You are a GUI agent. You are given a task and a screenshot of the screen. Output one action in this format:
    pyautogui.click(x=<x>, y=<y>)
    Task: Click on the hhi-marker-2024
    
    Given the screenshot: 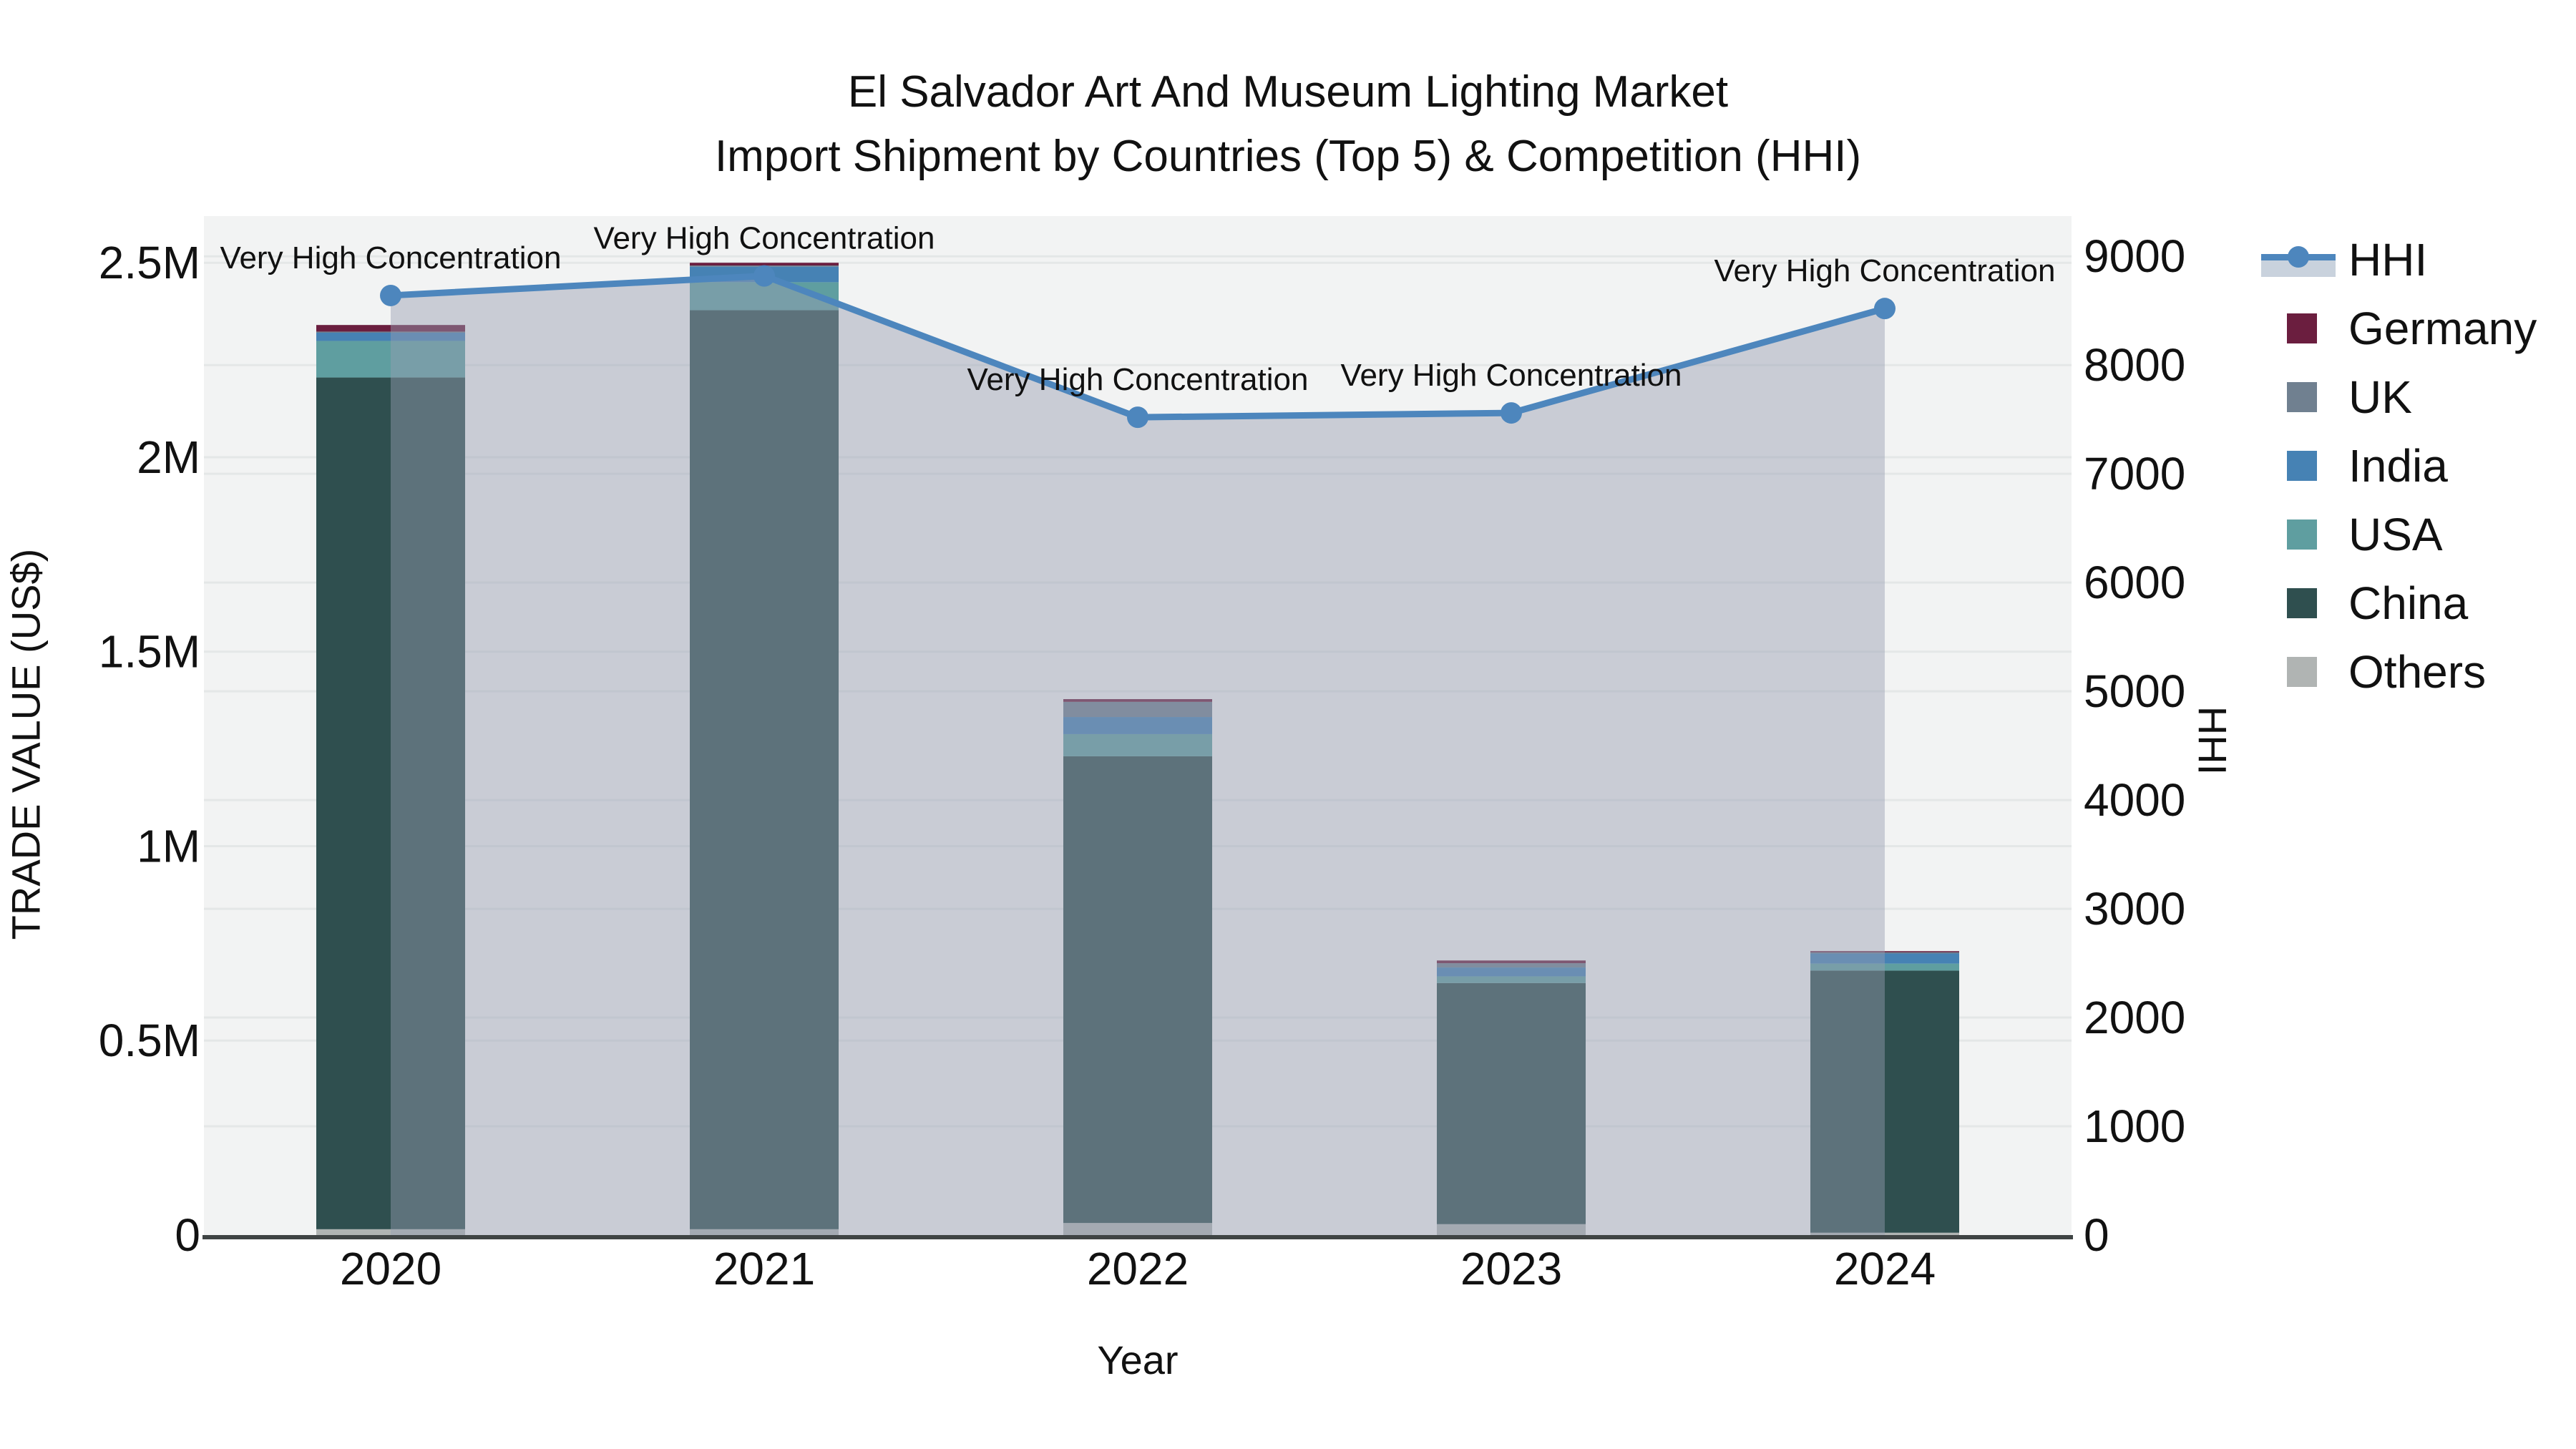 What is the action you would take?
    pyautogui.click(x=1885, y=309)
    